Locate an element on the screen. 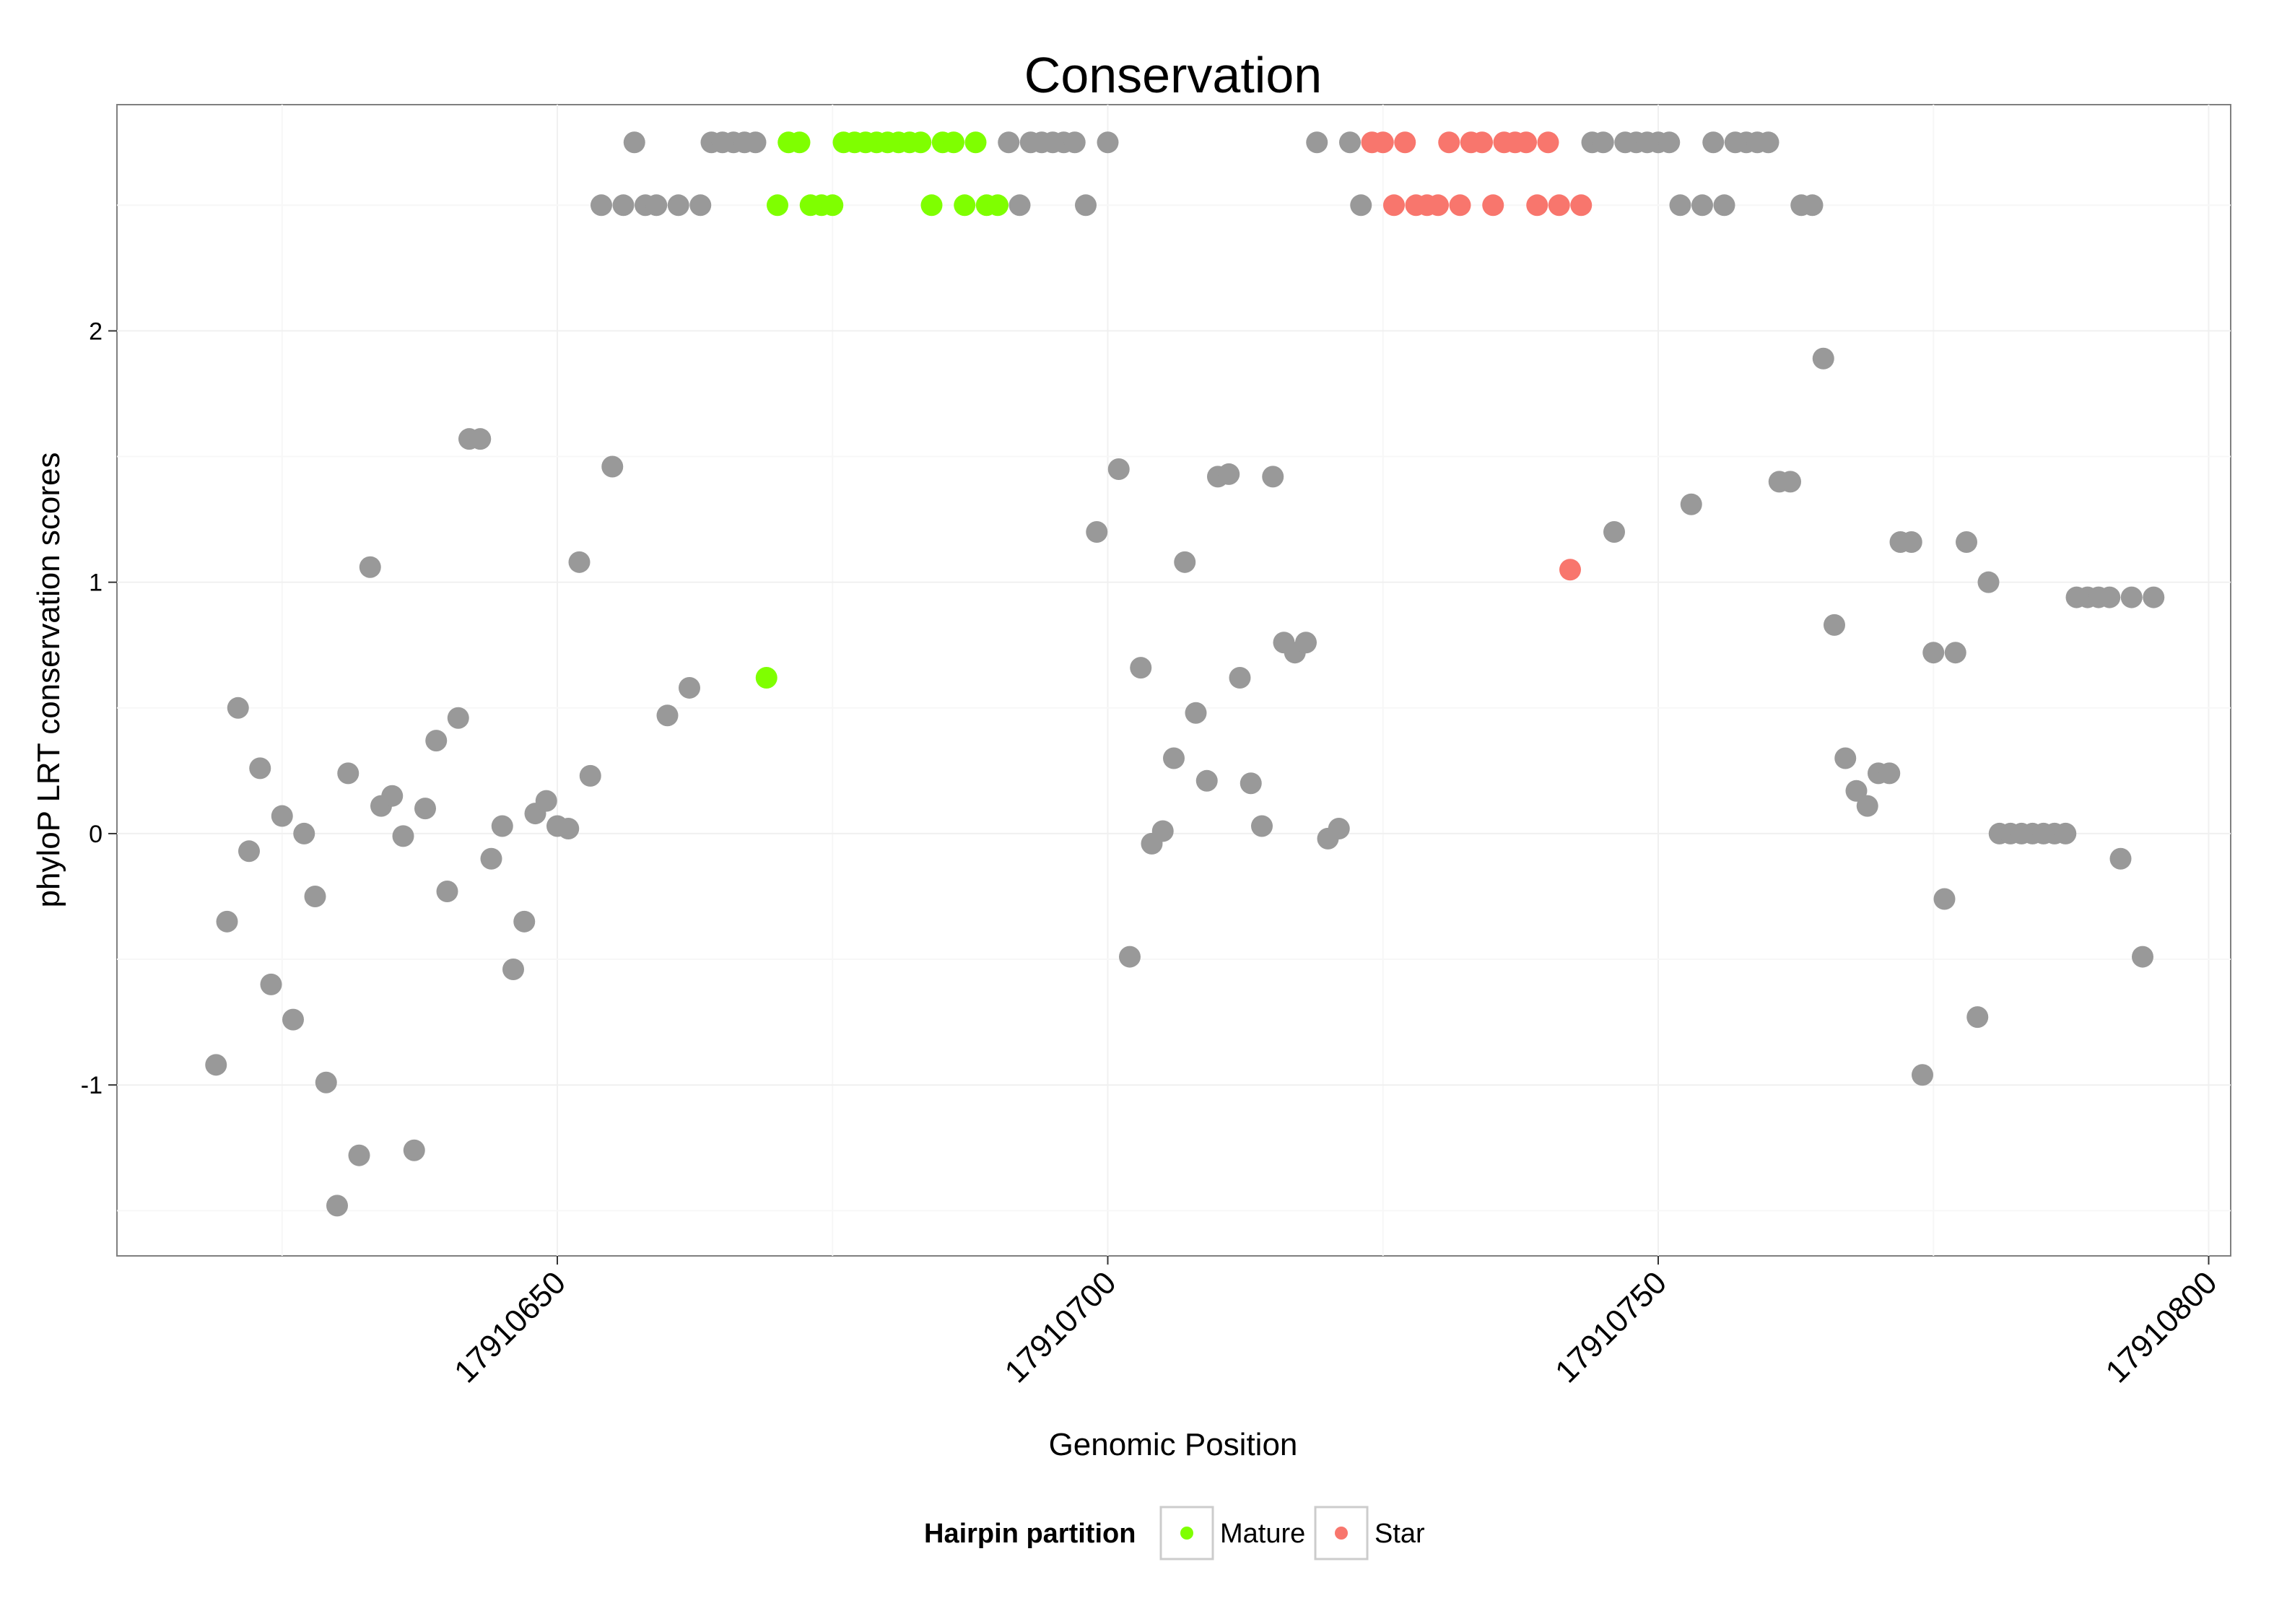 This screenshot has height=1624, width=2274. x-axis-title: Genomic Position is located at coordinates (1173, 1444).